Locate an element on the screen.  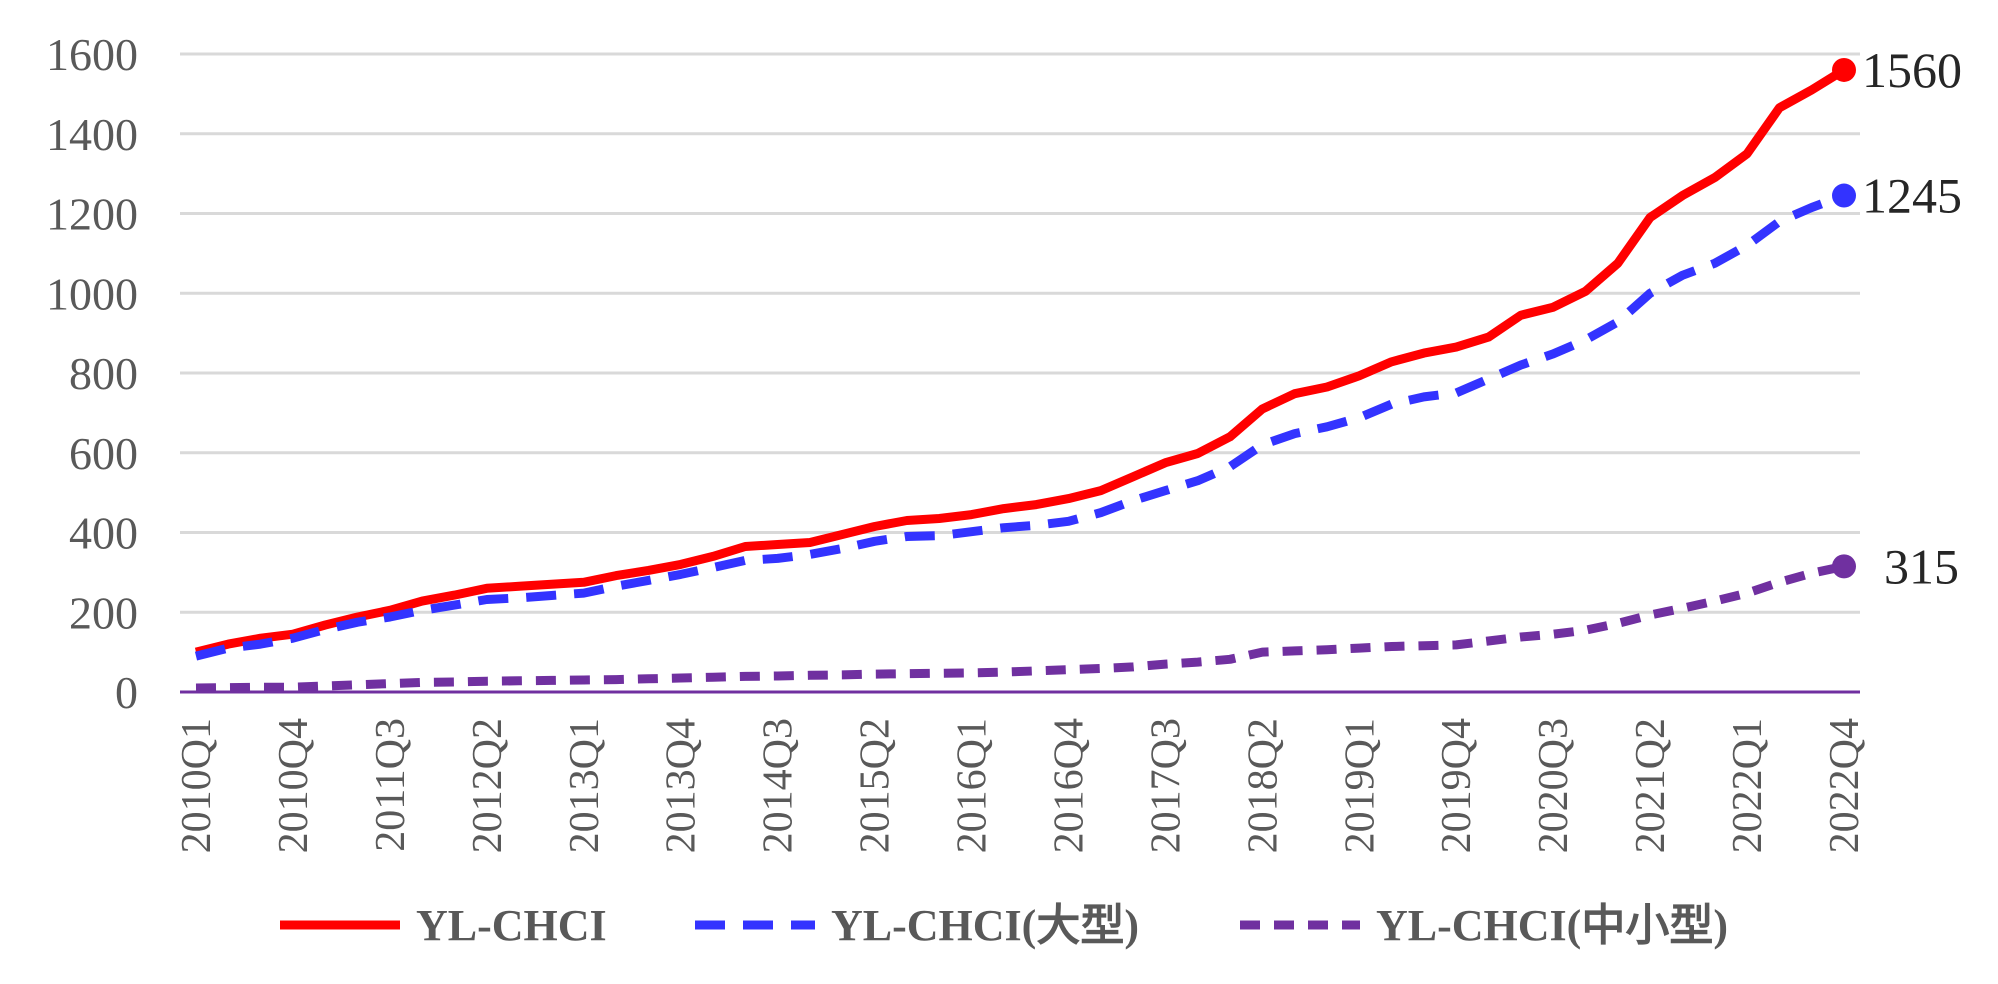
y-tick-label: 1400 is located at coordinates (92, 134).